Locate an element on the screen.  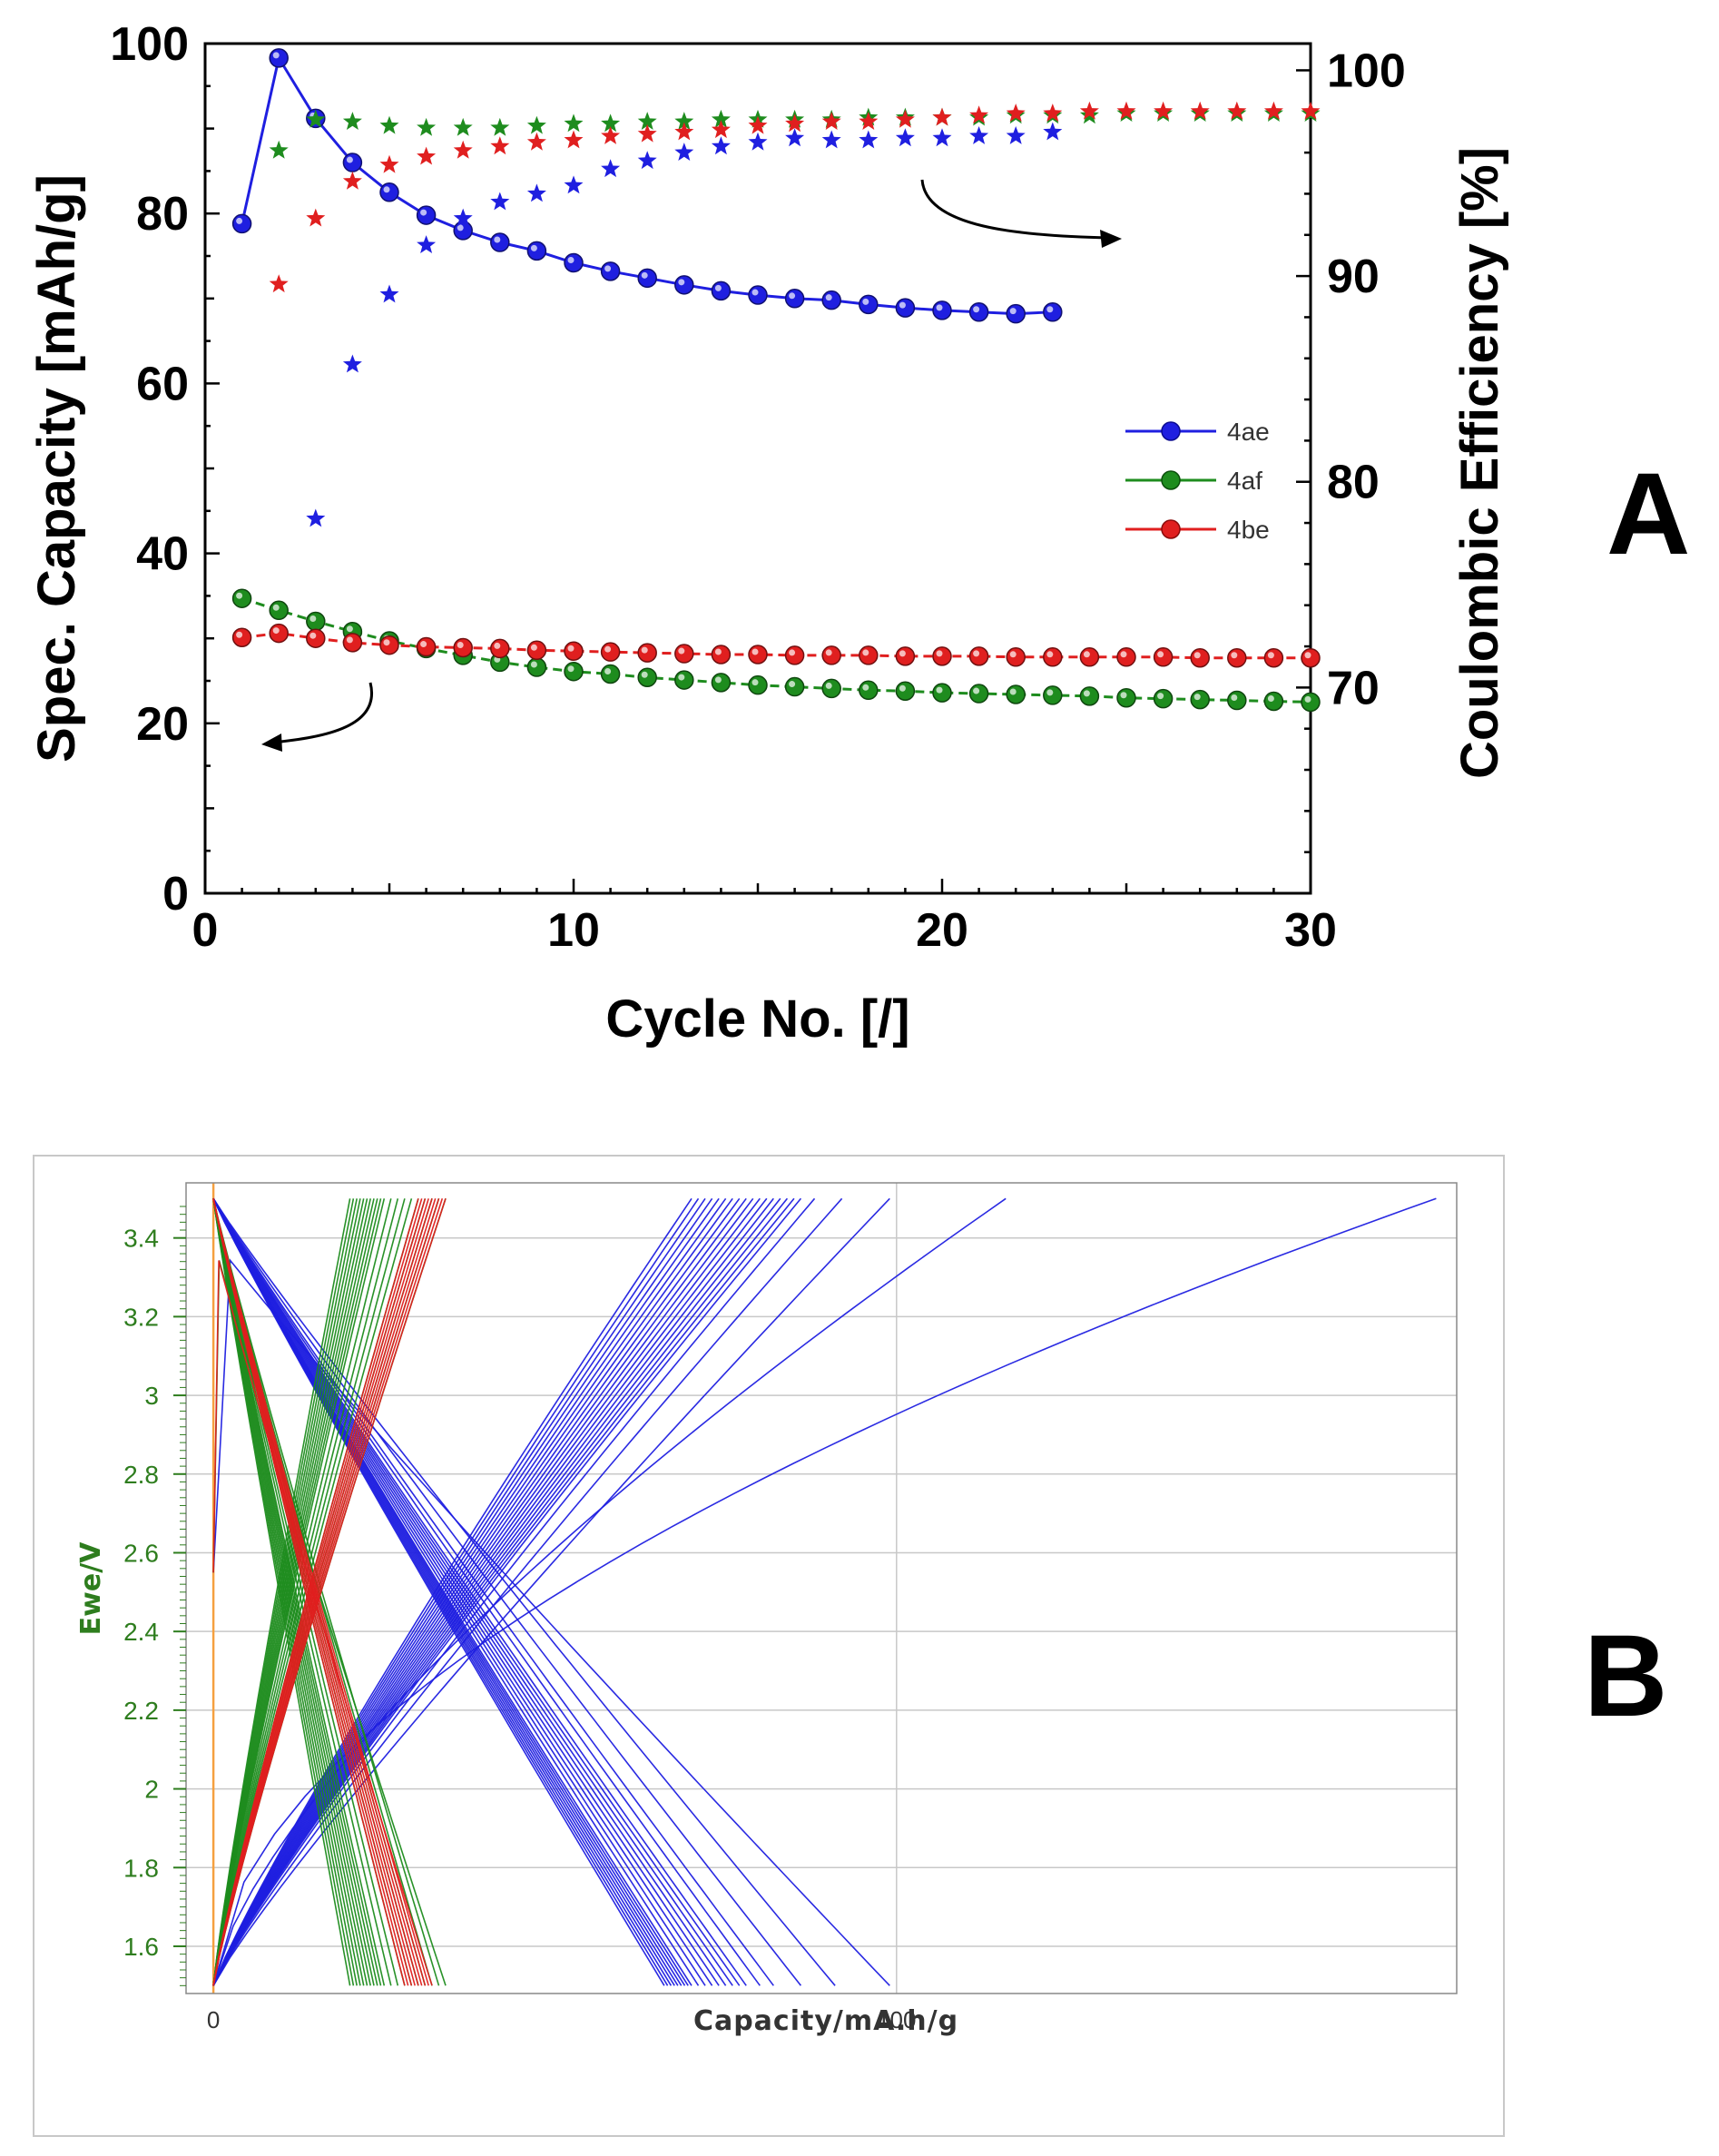
b-curve-blue-discharge is located at coordinates (507, 1591).